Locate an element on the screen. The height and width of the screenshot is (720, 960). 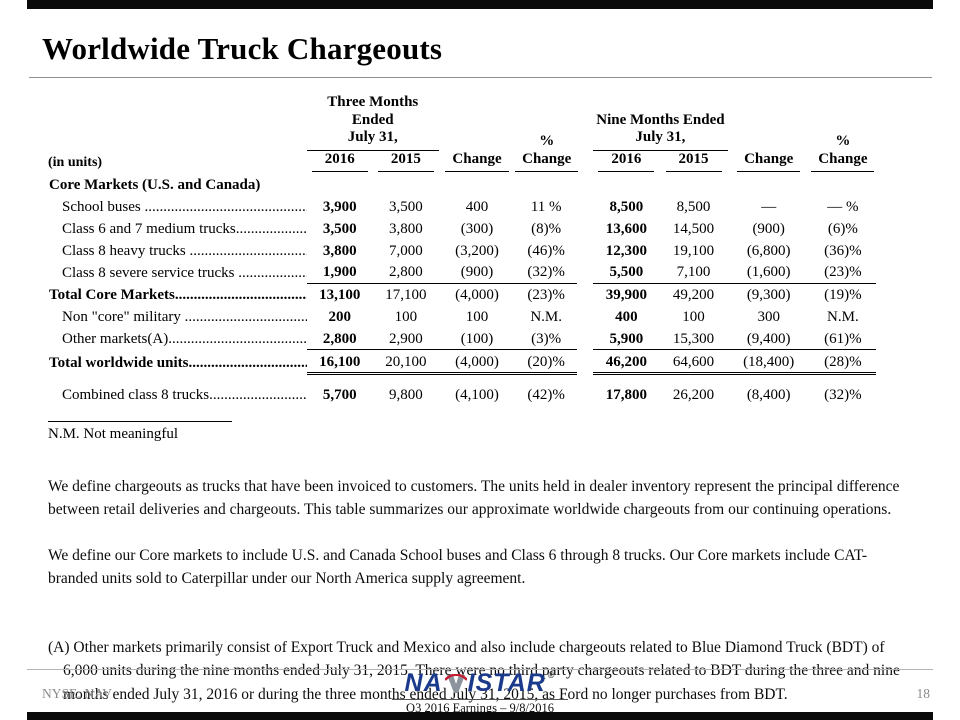
table-cell: 26,200 is located at coordinates (693, 394).